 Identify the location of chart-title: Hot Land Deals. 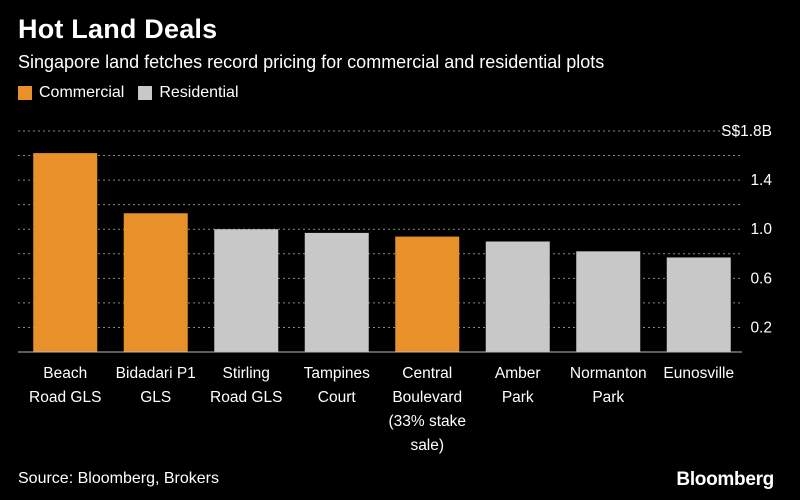
(118, 29).